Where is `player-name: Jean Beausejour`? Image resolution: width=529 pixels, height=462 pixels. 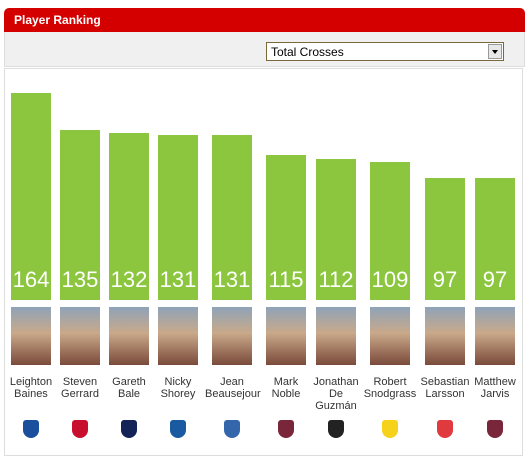
player-name: Jean Beausejour is located at coordinates (233, 388).